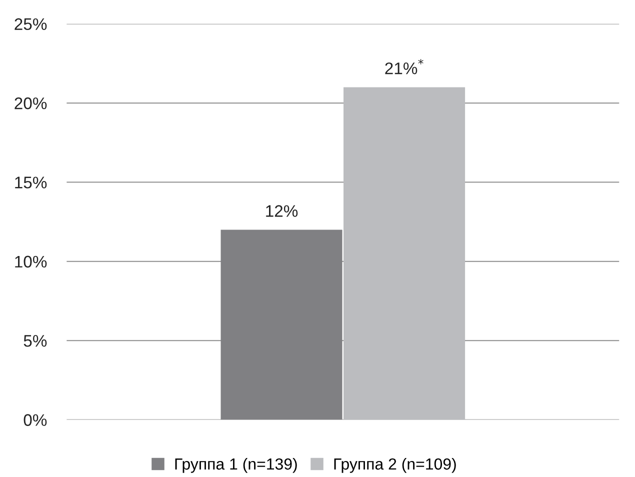 This screenshot has height=477, width=635. I want to click on legend-label: Группа 1 (n=139), so click(236, 465).